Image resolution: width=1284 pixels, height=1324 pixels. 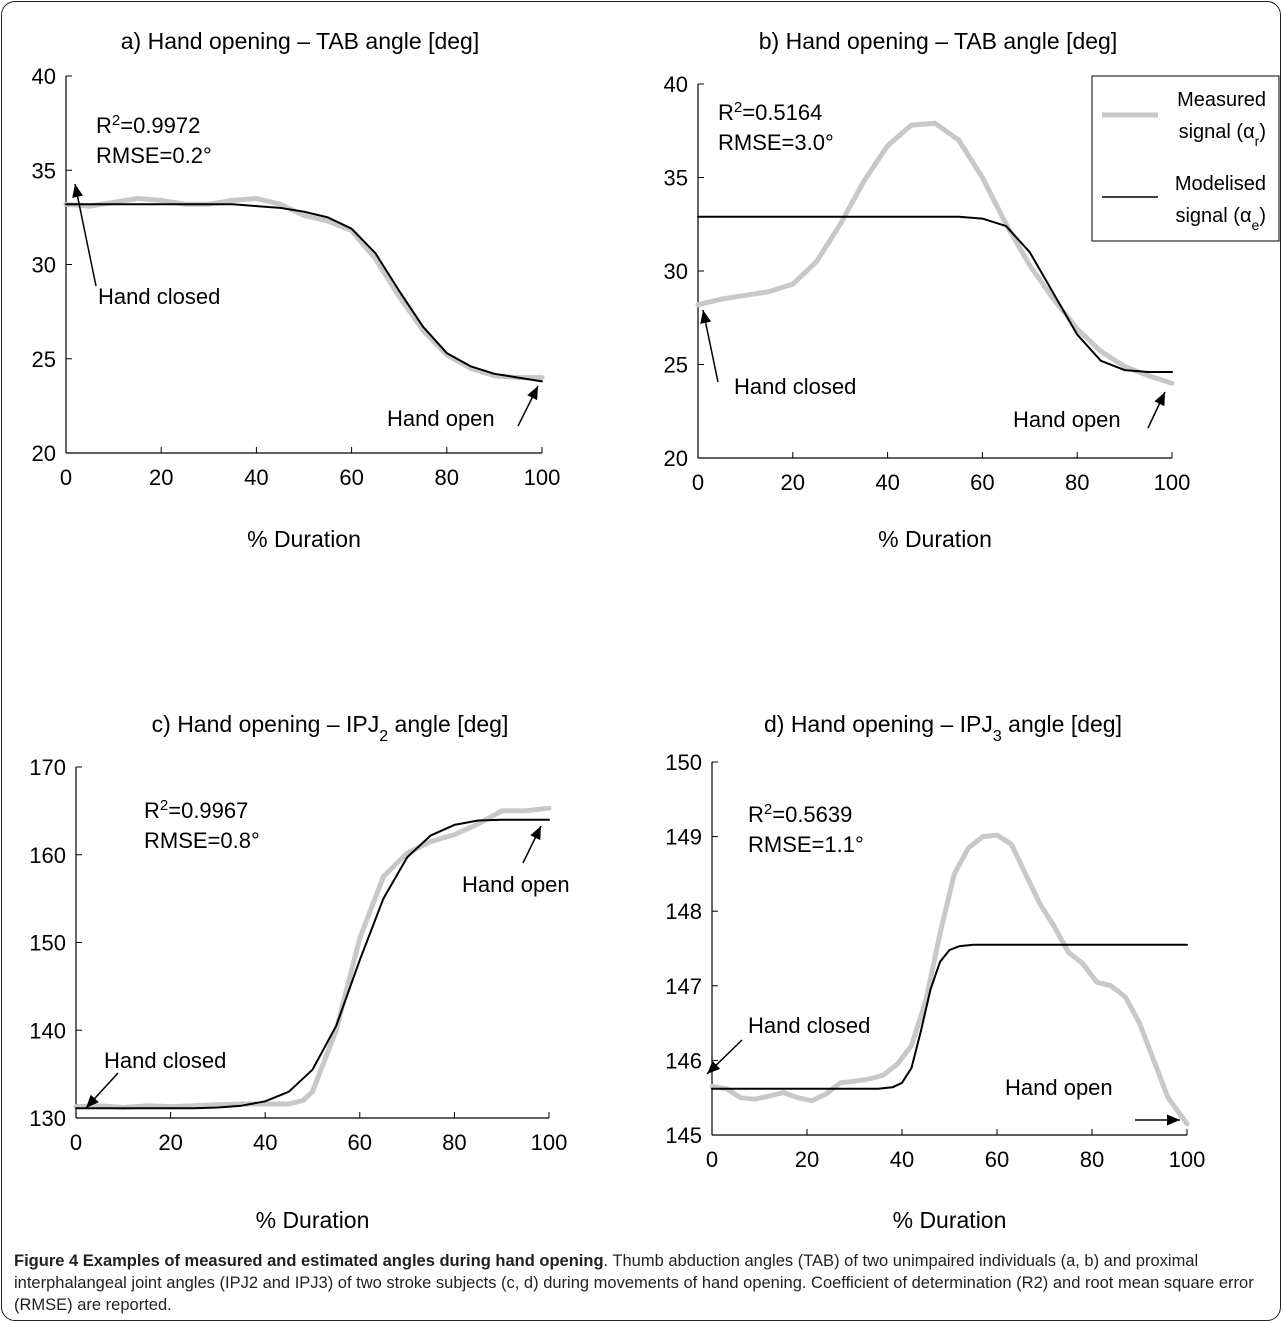 What do you see at coordinates (938, 41) in the screenshot?
I see `chart-title: b) Hand opening – TAB angle [deg]` at bounding box center [938, 41].